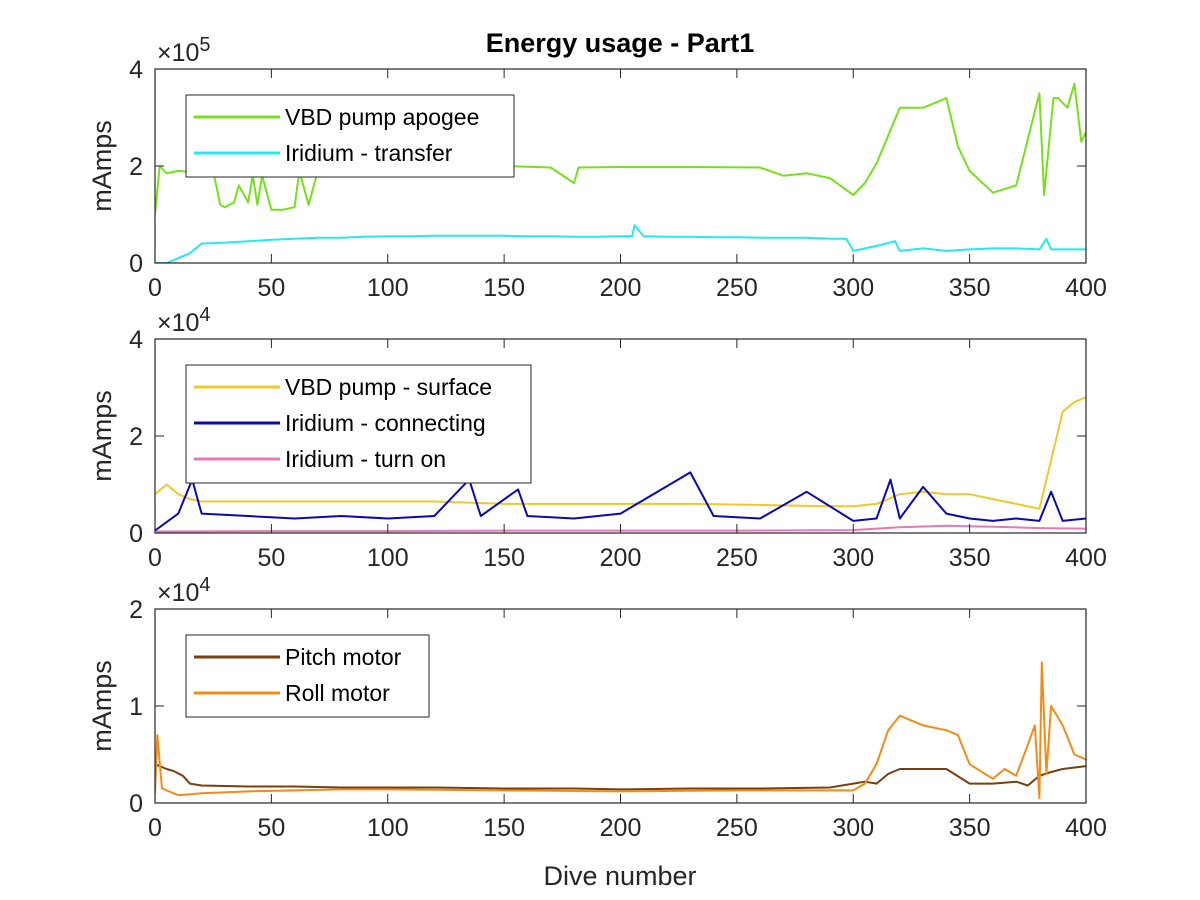 The width and height of the screenshot is (1200, 900). What do you see at coordinates (369, 153) in the screenshot?
I see `legend-label: Iridium - transfer` at bounding box center [369, 153].